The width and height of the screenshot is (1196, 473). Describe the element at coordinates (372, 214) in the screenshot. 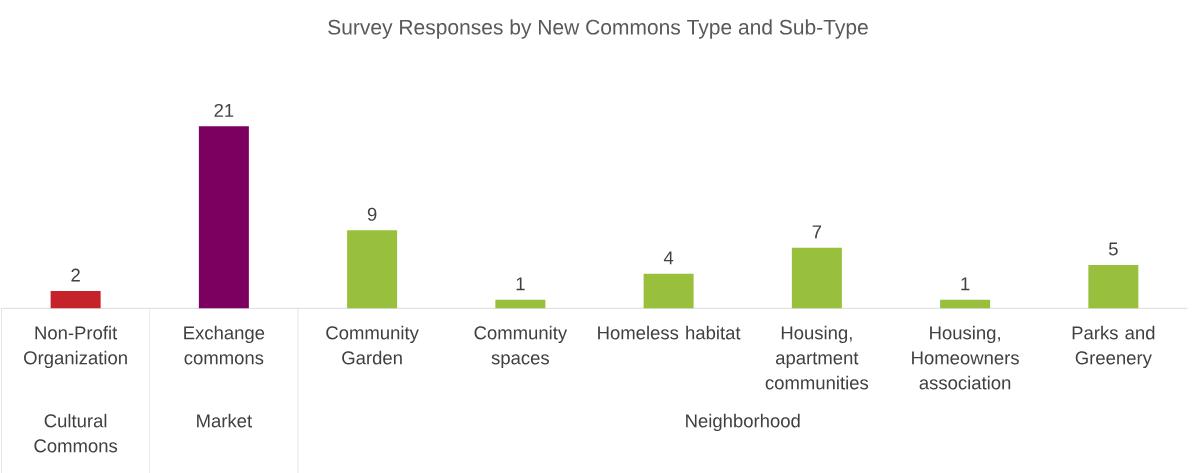

I see `data-label: 9` at that location.